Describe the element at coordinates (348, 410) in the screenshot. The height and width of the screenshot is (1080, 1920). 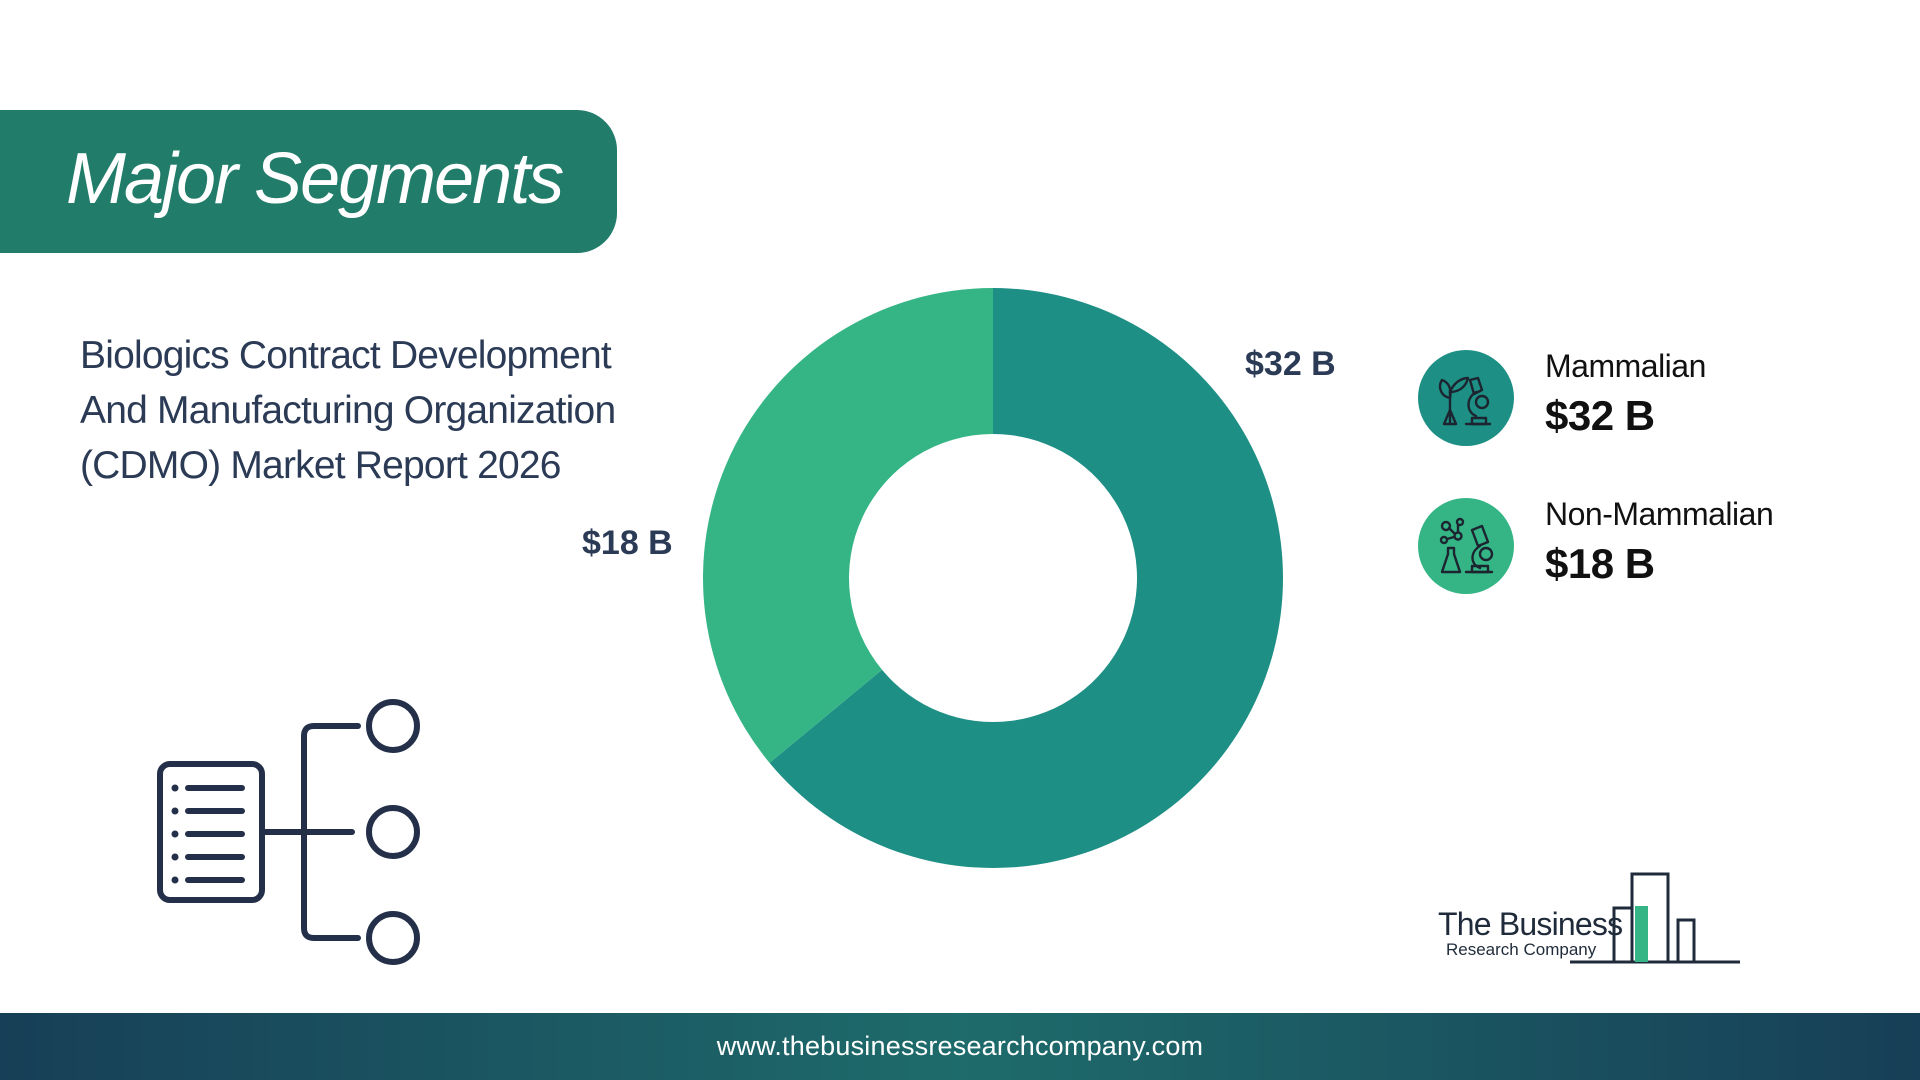
I see `report-title-line: And Manufacturing Organization` at that location.